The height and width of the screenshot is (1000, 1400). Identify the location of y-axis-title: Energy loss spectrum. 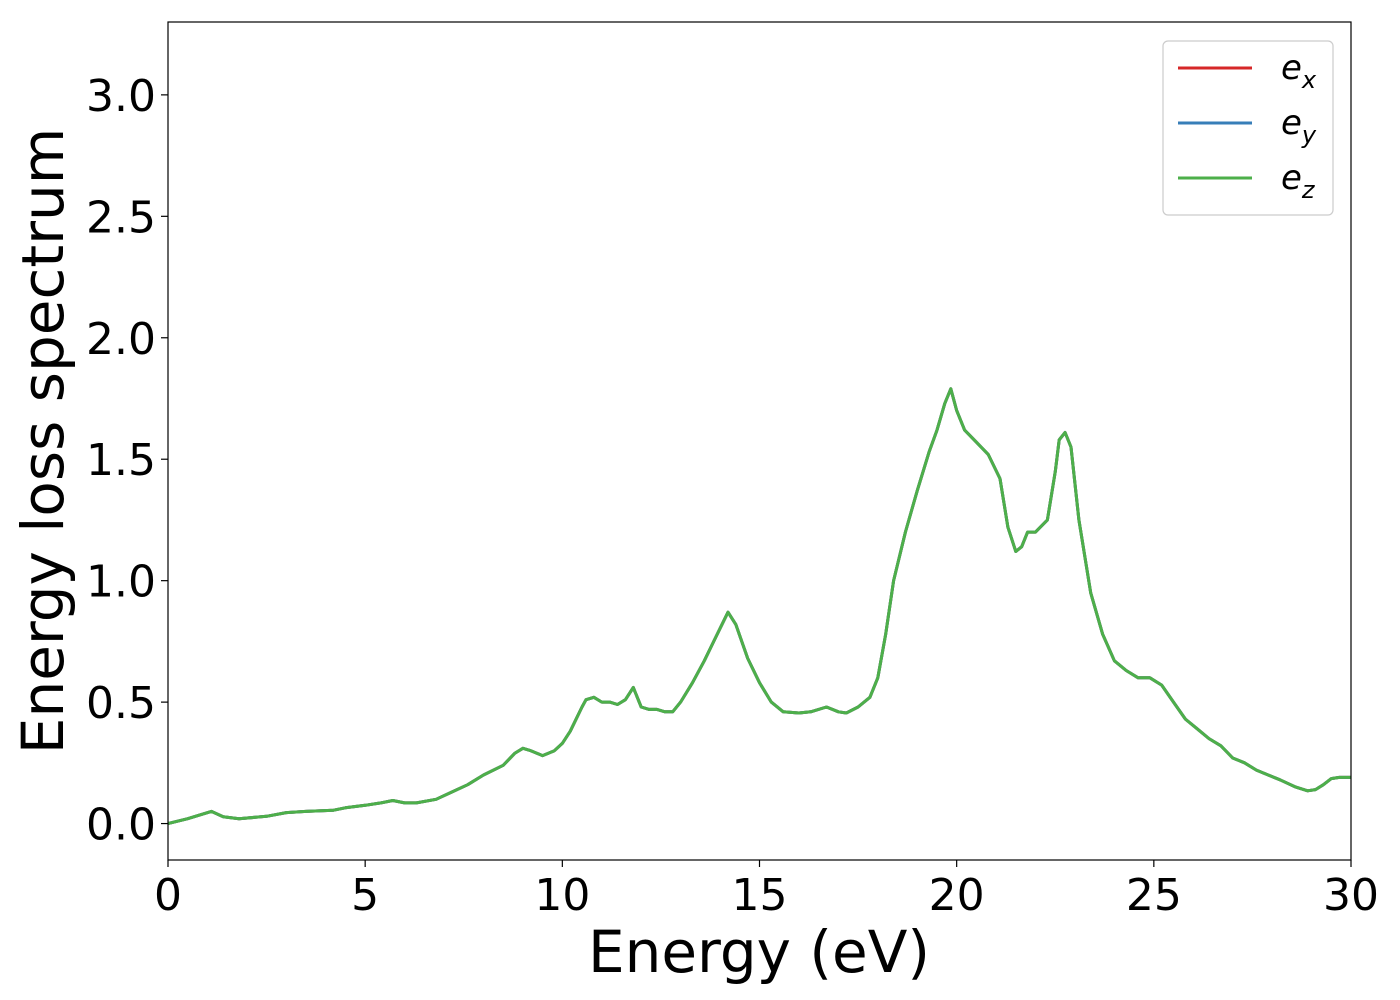
(43, 441).